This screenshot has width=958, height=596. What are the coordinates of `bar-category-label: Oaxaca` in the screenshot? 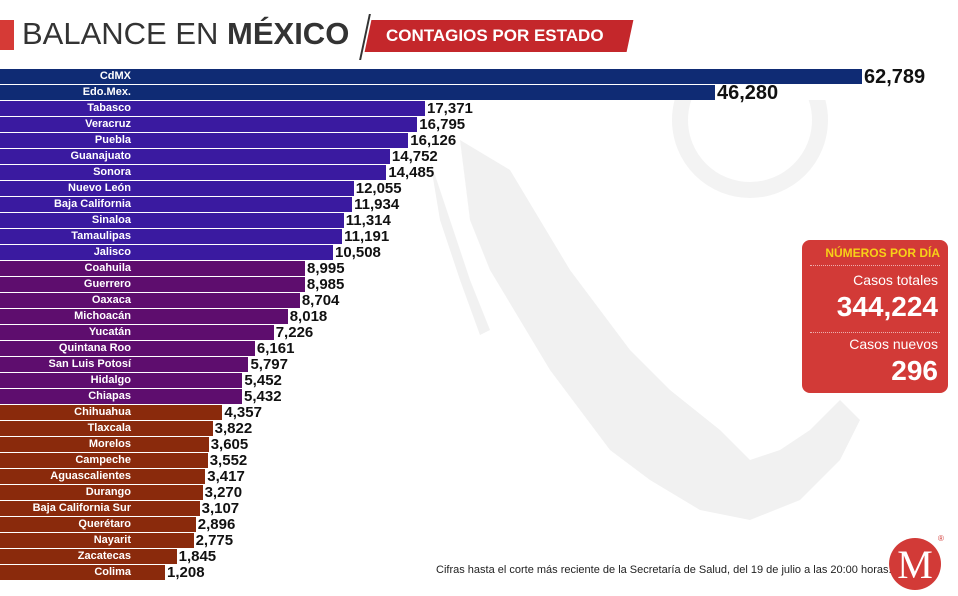 It's located at (111, 300).